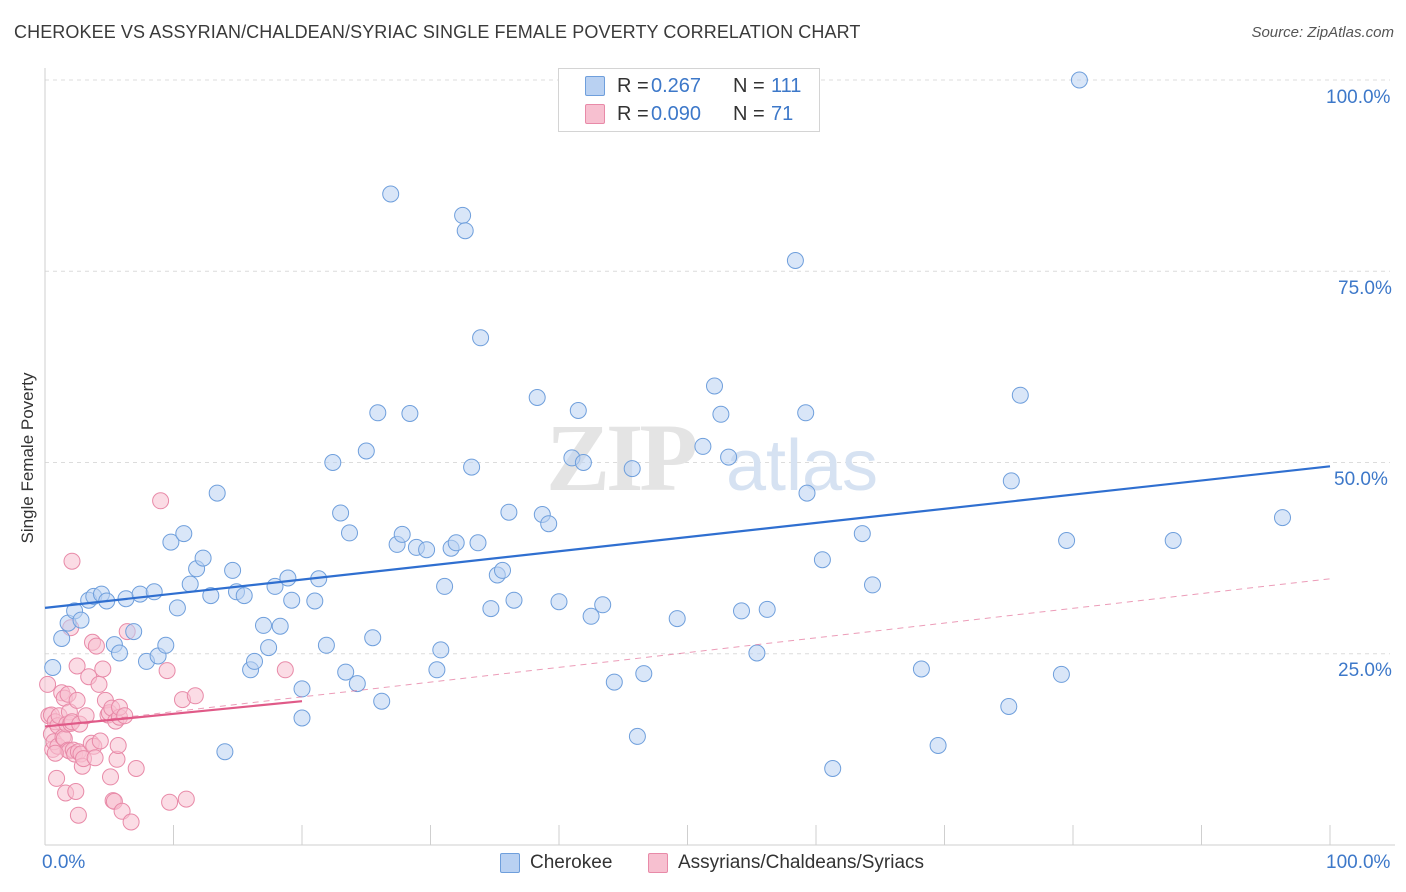  I want to click on bottom-legend-cherokee: Cherokee, so click(556, 863).